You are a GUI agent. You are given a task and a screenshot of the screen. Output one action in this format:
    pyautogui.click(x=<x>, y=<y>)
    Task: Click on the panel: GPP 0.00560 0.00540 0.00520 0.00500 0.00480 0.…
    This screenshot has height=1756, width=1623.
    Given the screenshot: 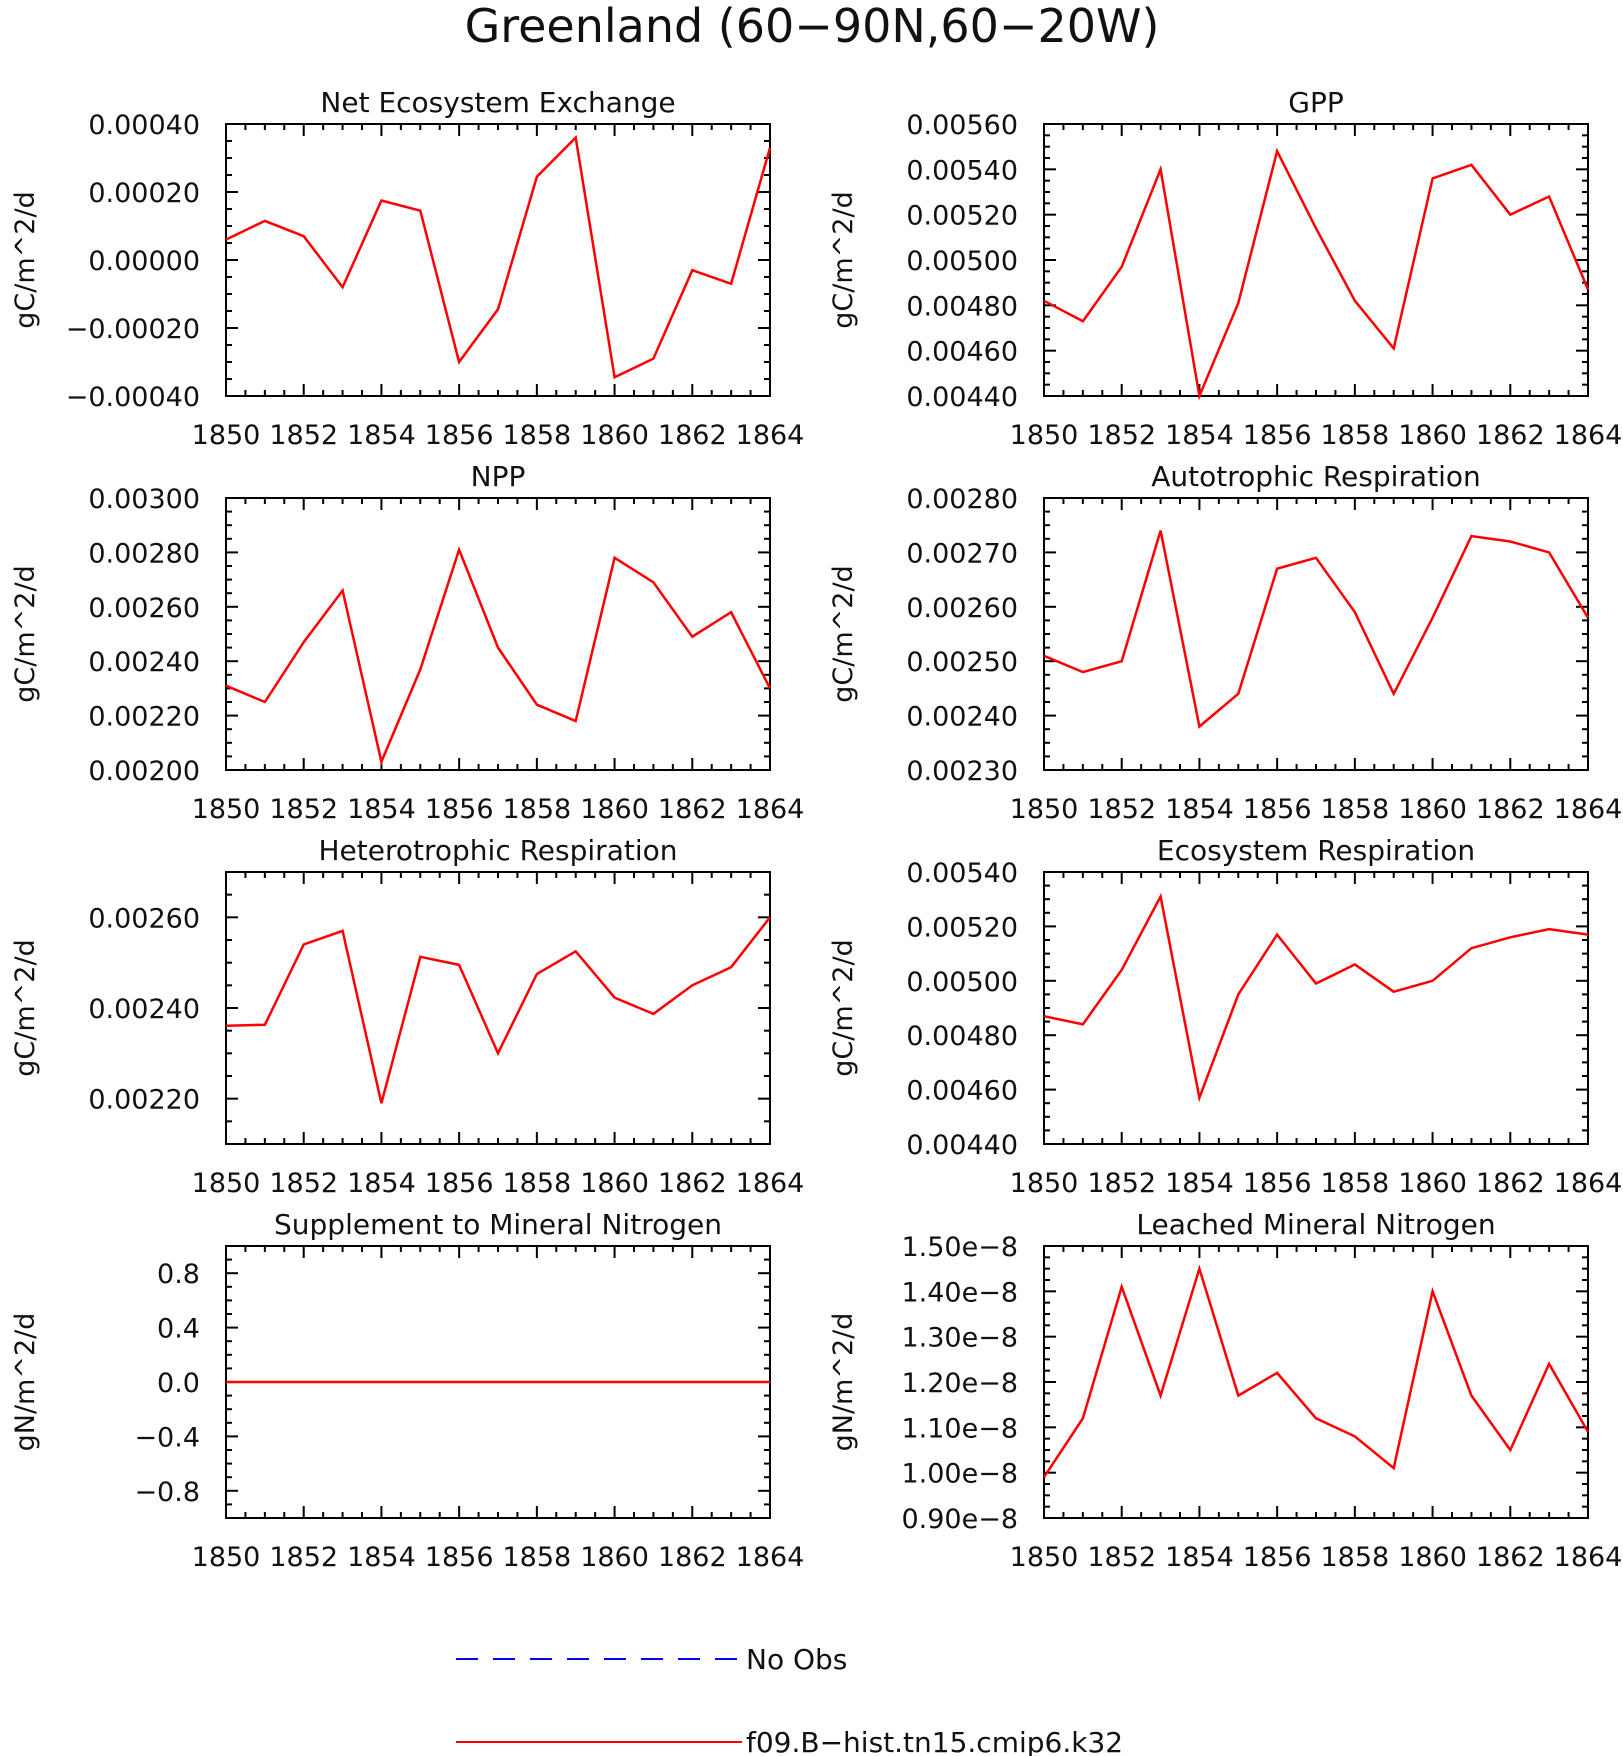 What is the action you would take?
    pyautogui.click(x=1225, y=268)
    